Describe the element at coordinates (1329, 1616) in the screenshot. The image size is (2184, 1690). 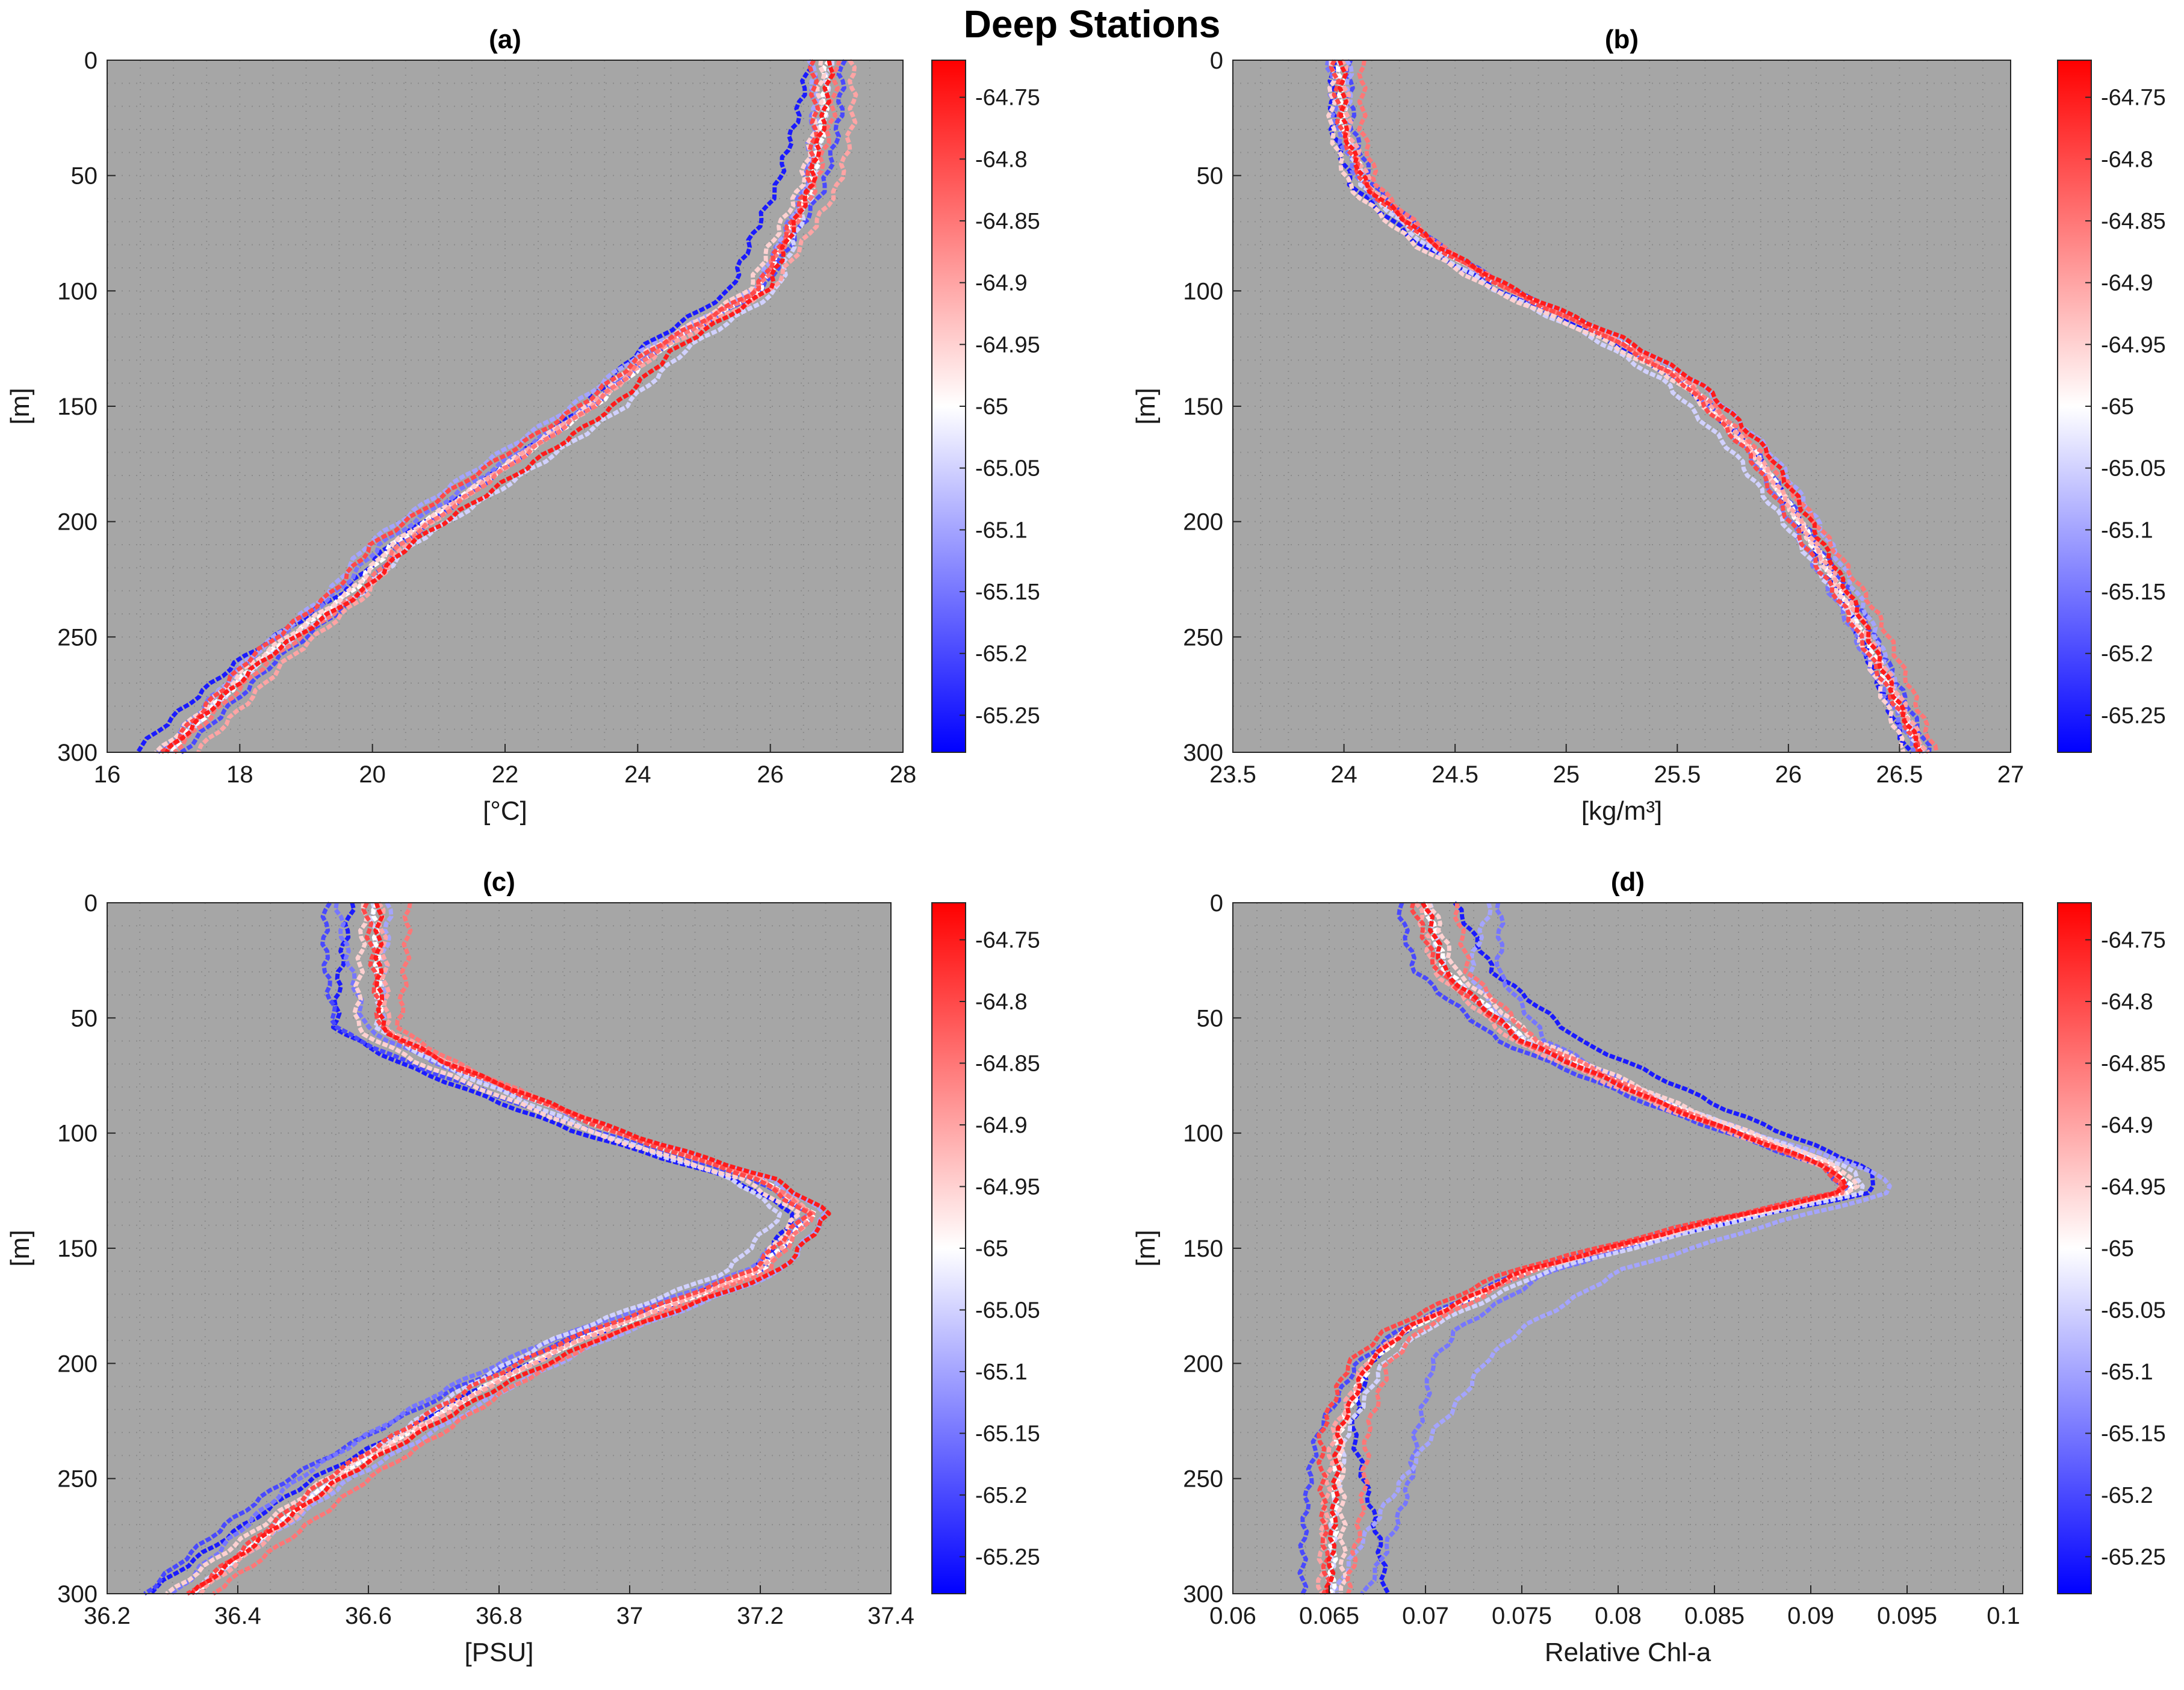
I see `x-tick-label: 0.065` at that location.